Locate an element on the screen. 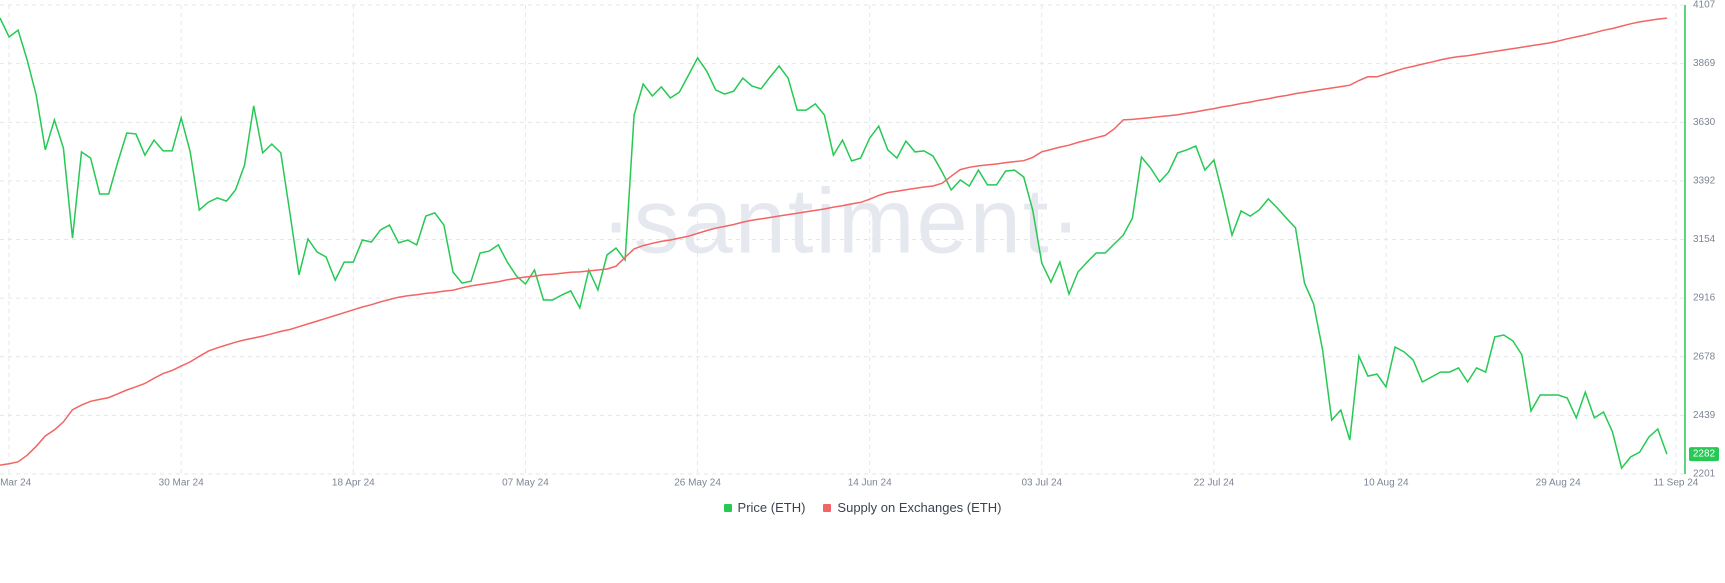 This screenshot has height=583, width=1725. y-tick-label: 2916 is located at coordinates (1704, 298).